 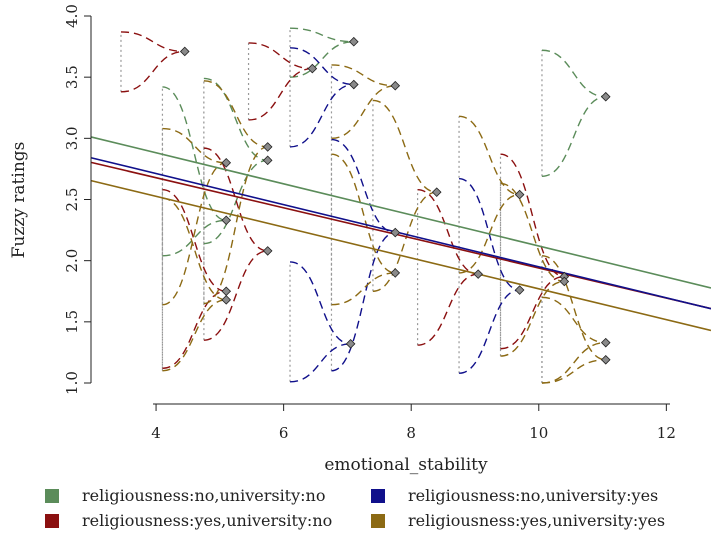 I want to click on y-tick-label: 3.5, so click(x=72, y=77).